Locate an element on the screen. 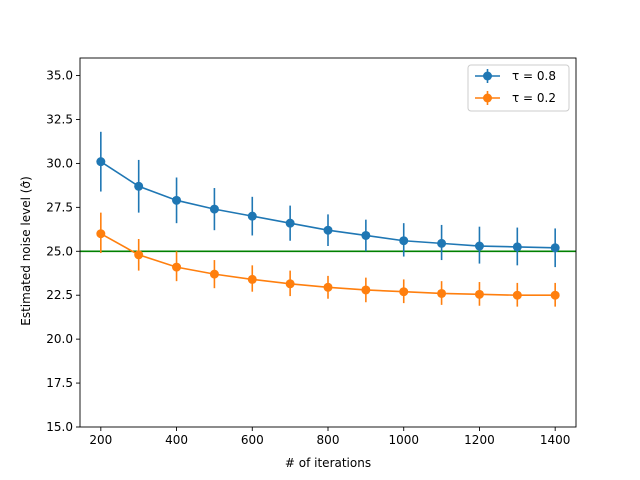  y-tick-label: 15.0 is located at coordinates (59, 427).